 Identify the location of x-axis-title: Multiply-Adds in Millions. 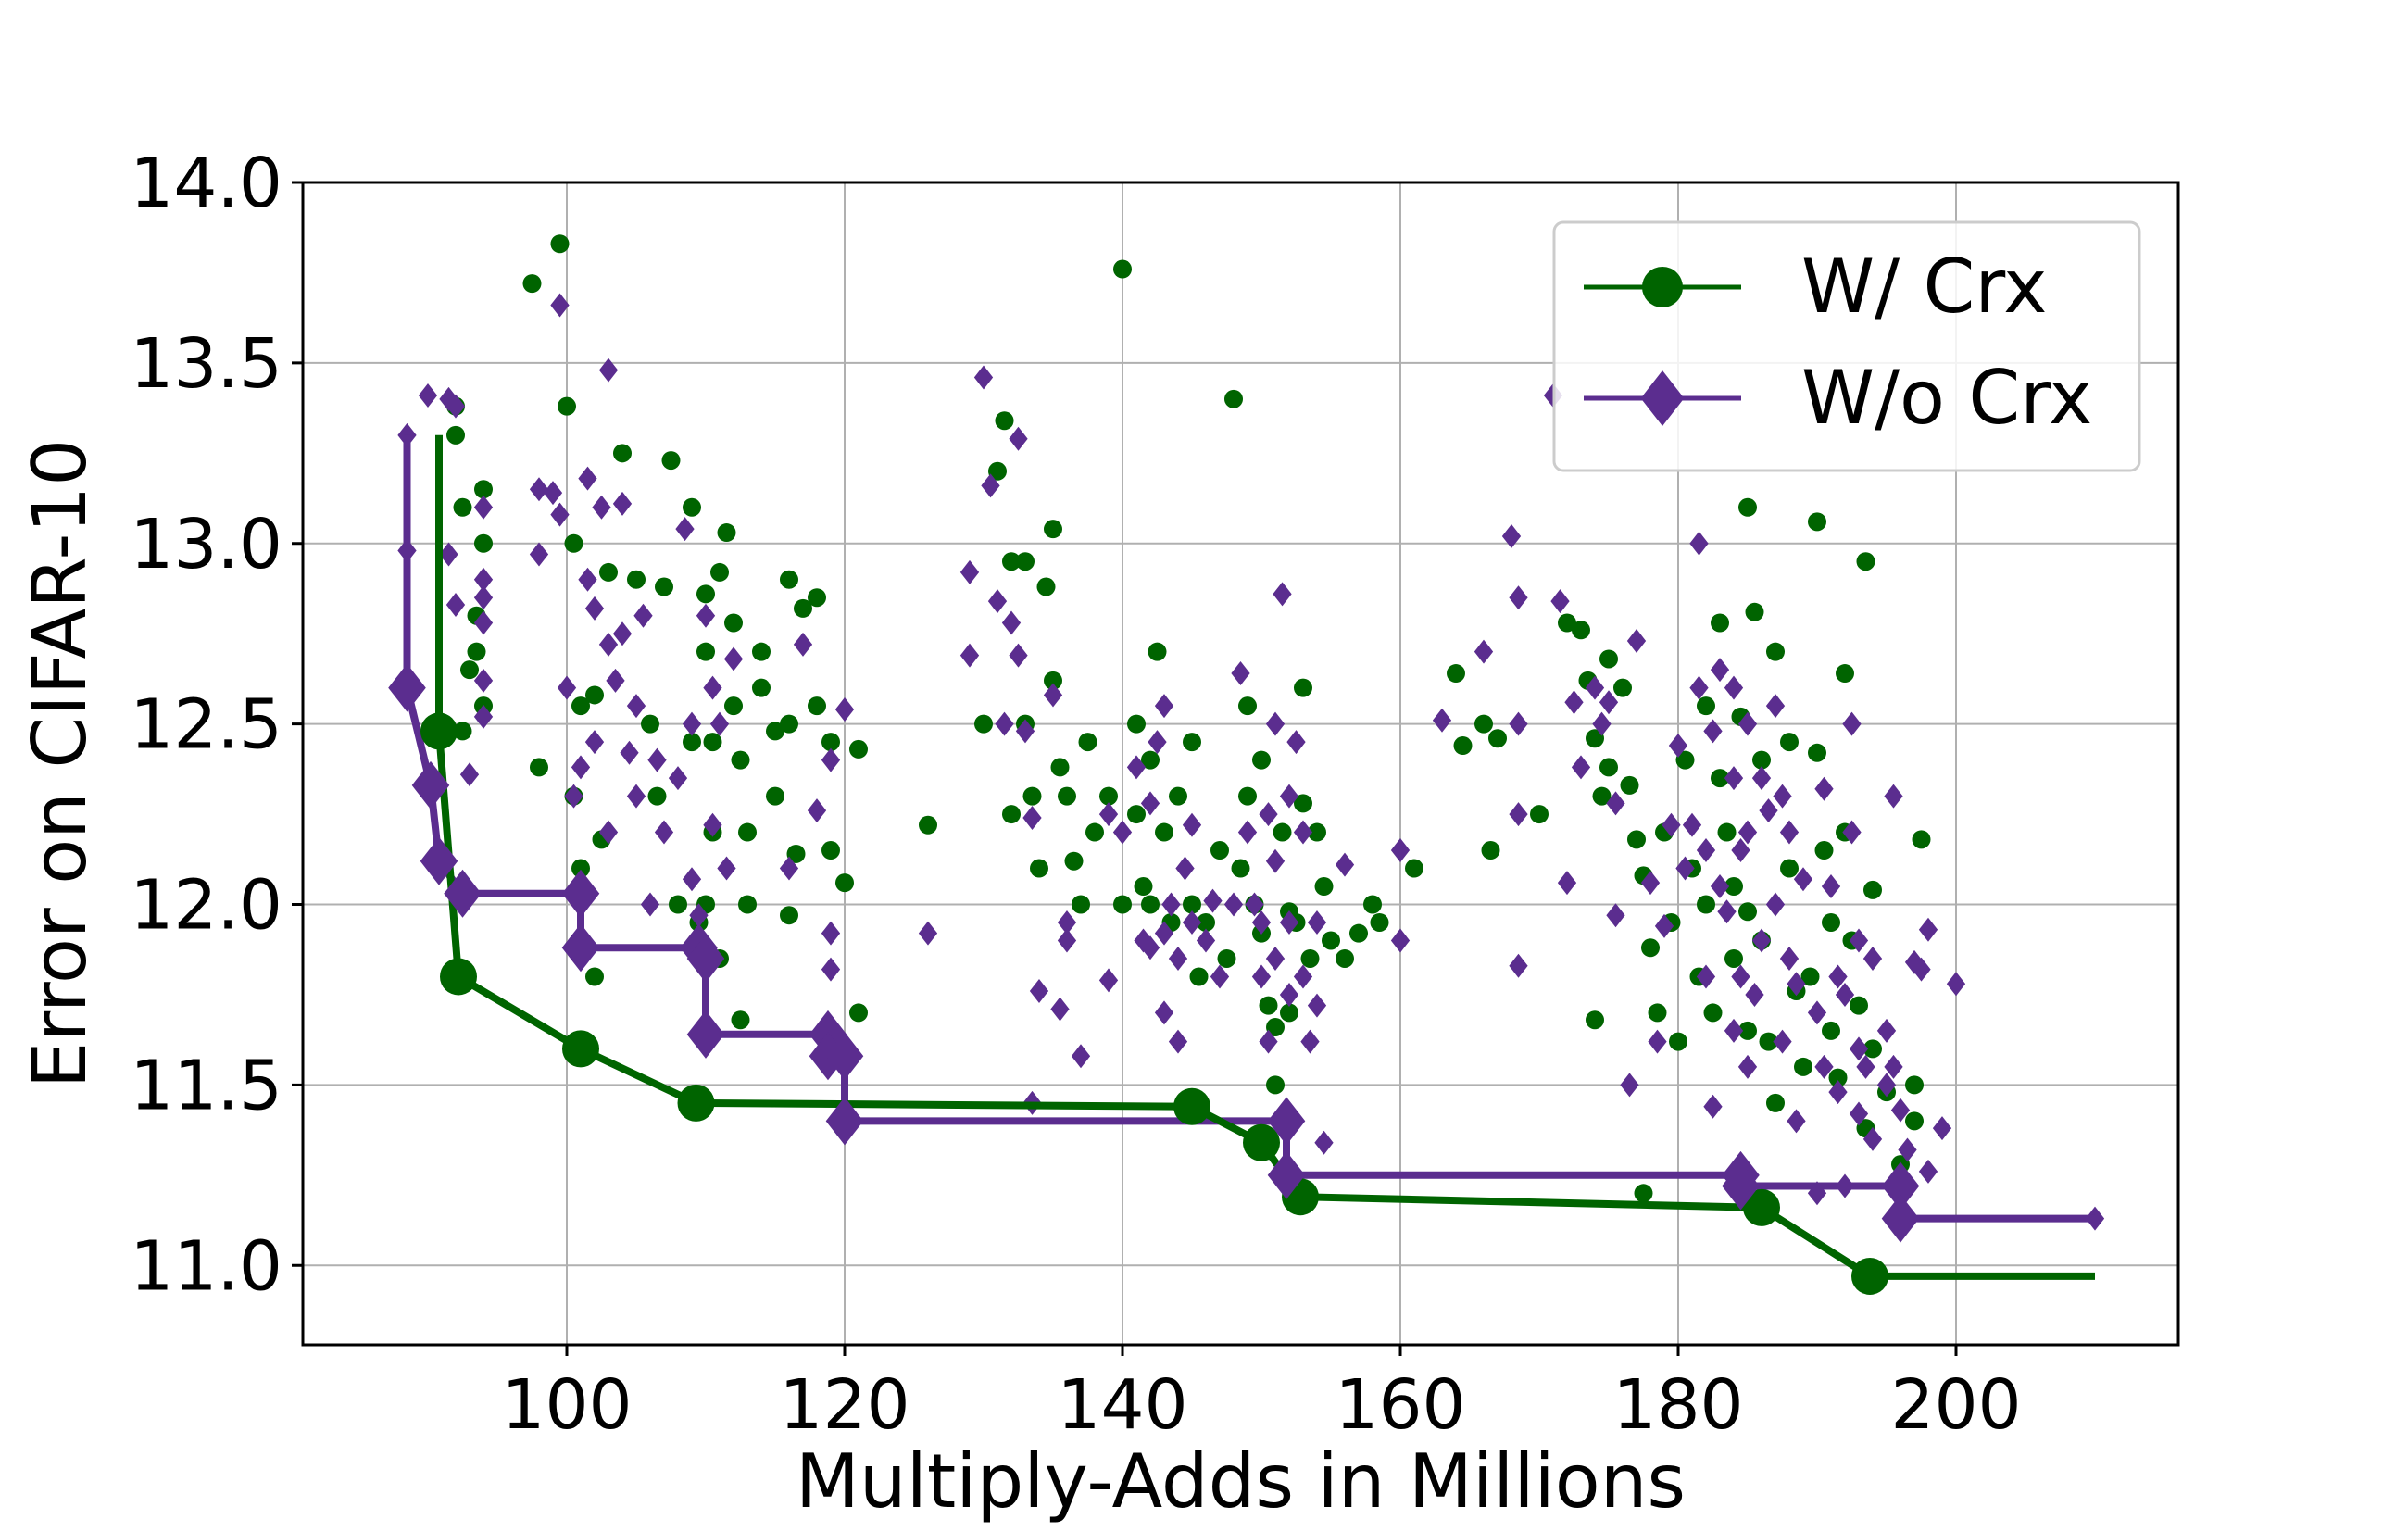
(1241, 1482).